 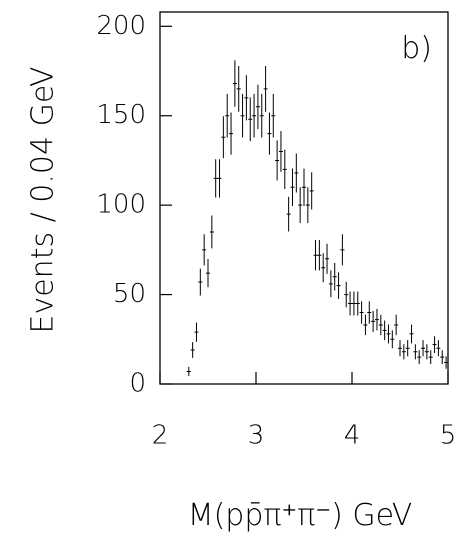 What do you see at coordinates (300, 515) in the screenshot?
I see `x-axis-label: M(pp̄π⁺π⁻) GeV` at bounding box center [300, 515].